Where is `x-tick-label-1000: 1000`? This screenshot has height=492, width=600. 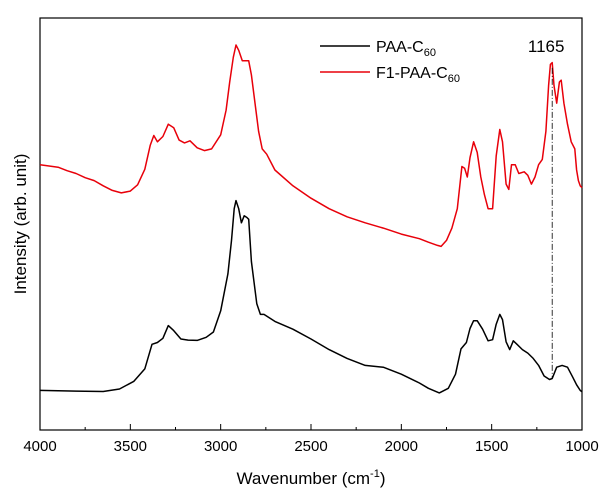
x-tick-label-1000: 1000 is located at coordinates (581, 446).